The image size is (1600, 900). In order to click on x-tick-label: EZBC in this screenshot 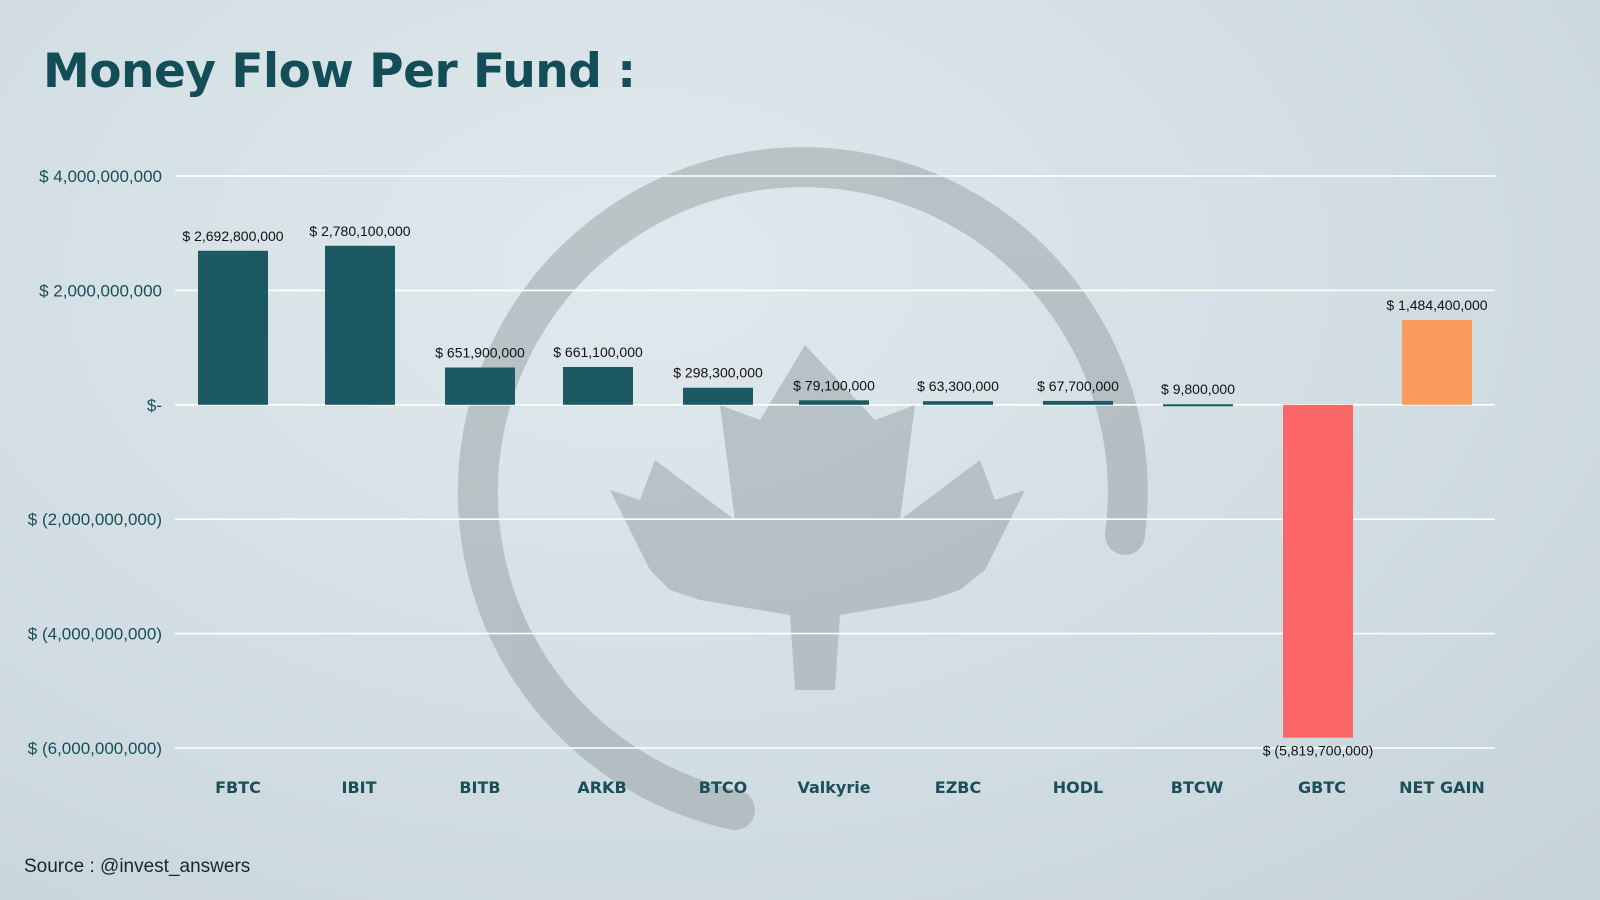, I will do `click(958, 787)`.